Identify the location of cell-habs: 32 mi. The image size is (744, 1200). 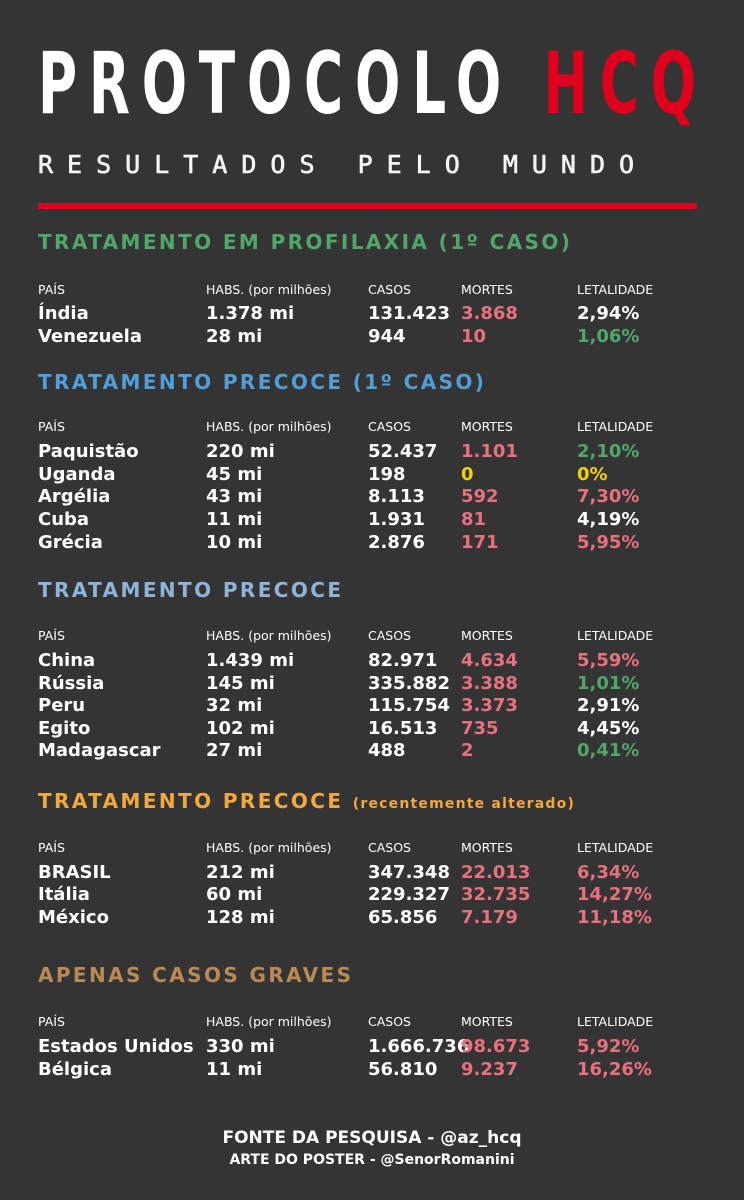
(234, 705).